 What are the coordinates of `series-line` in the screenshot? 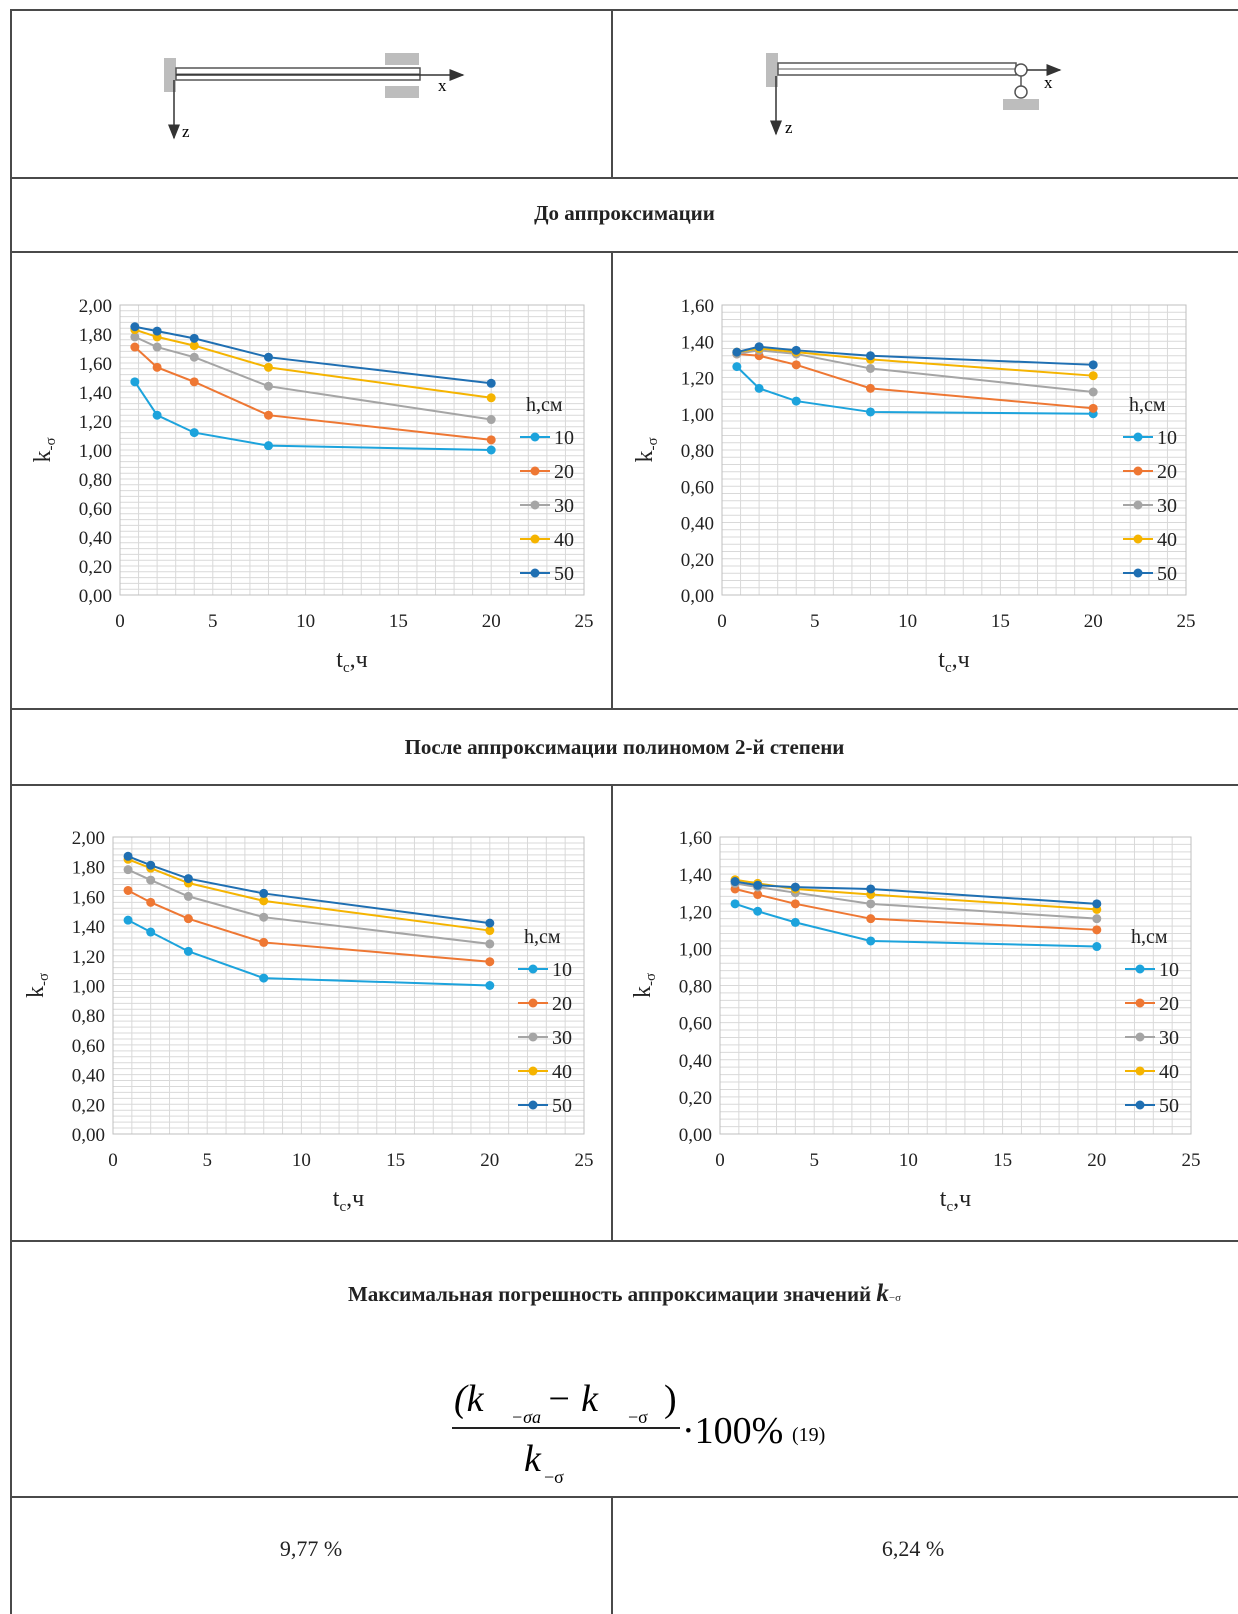 It's located at (915, 925).